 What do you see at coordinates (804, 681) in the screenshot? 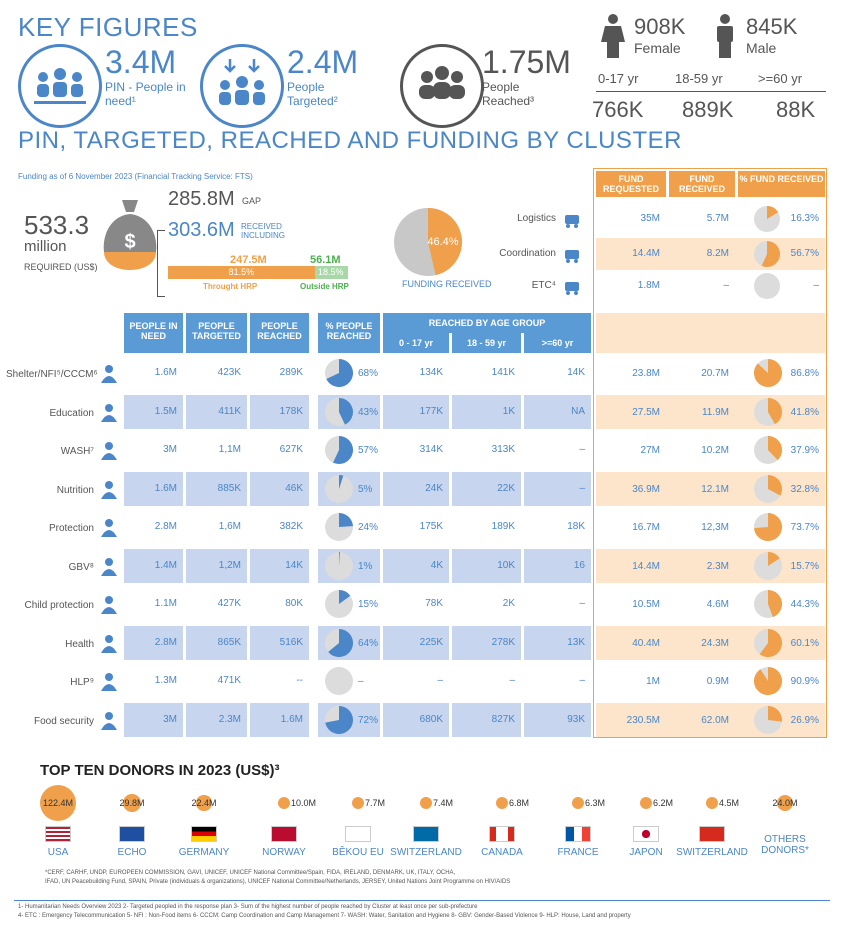
I see `cell-fund-pct: 90.9%` at bounding box center [804, 681].